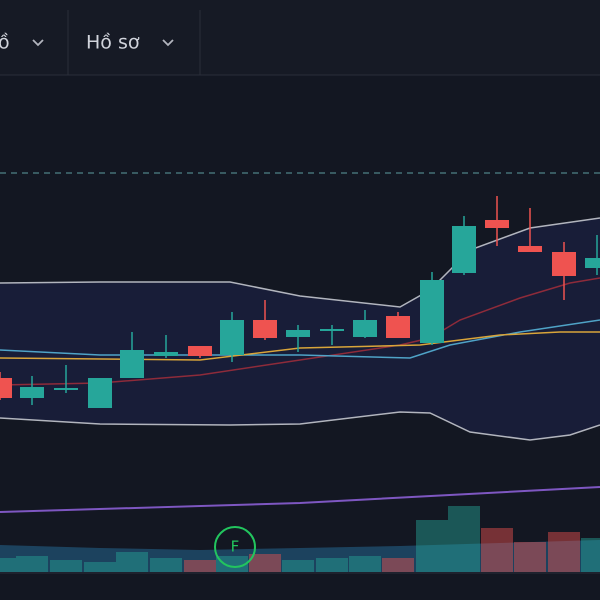 This screenshot has width=600, height=600. What do you see at coordinates (113, 43) in the screenshot?
I see `button-label: Hồ sơ` at bounding box center [113, 43].